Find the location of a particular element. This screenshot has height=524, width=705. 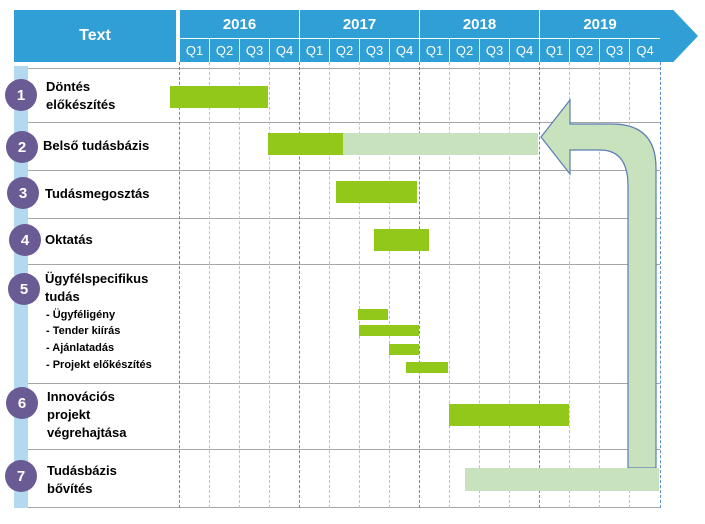

row-label-line: Tudásbázis is located at coordinates (82, 470).